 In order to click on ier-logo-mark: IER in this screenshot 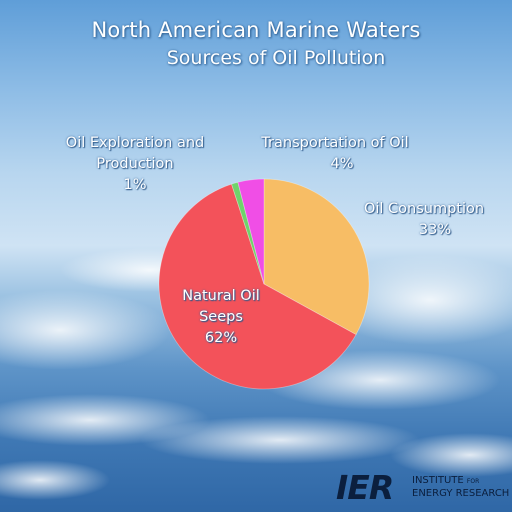, I will do `click(365, 487)`.